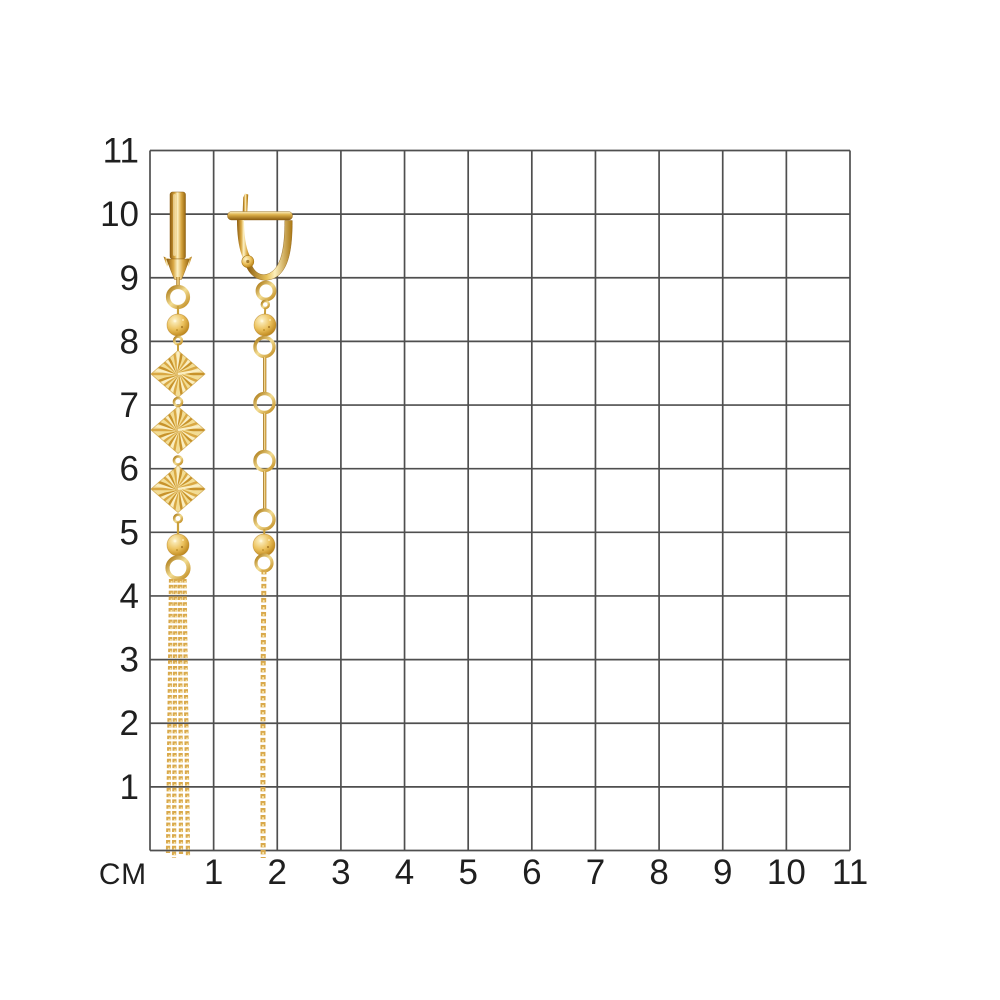  I want to click on rope-chain, so click(263, 714).